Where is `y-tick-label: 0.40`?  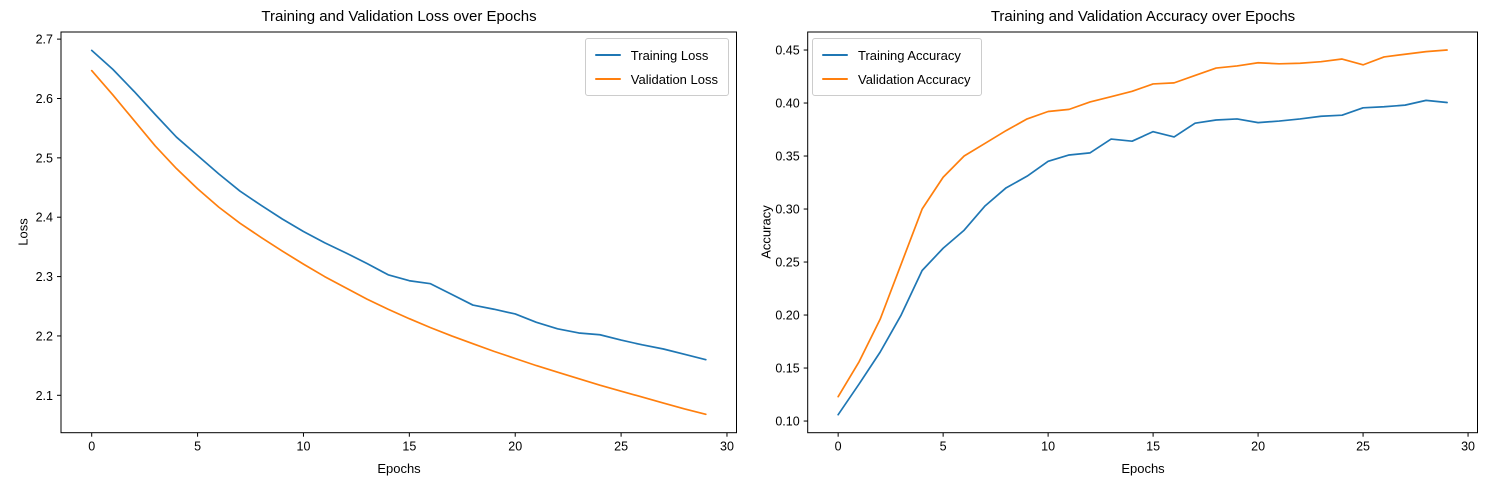
y-tick-label: 0.40 is located at coordinates (787, 104).